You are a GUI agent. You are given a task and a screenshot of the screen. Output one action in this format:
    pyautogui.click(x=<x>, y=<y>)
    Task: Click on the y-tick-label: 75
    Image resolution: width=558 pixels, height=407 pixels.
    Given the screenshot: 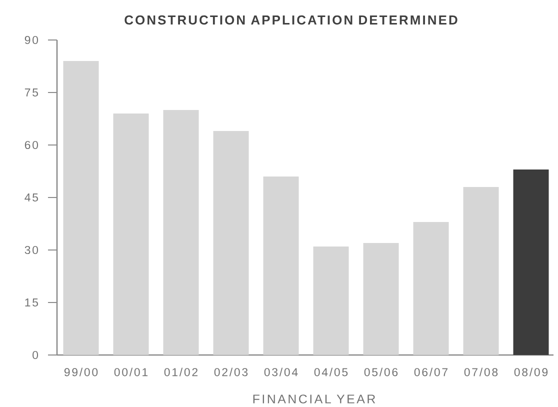 What is the action you would take?
    pyautogui.click(x=31, y=92)
    